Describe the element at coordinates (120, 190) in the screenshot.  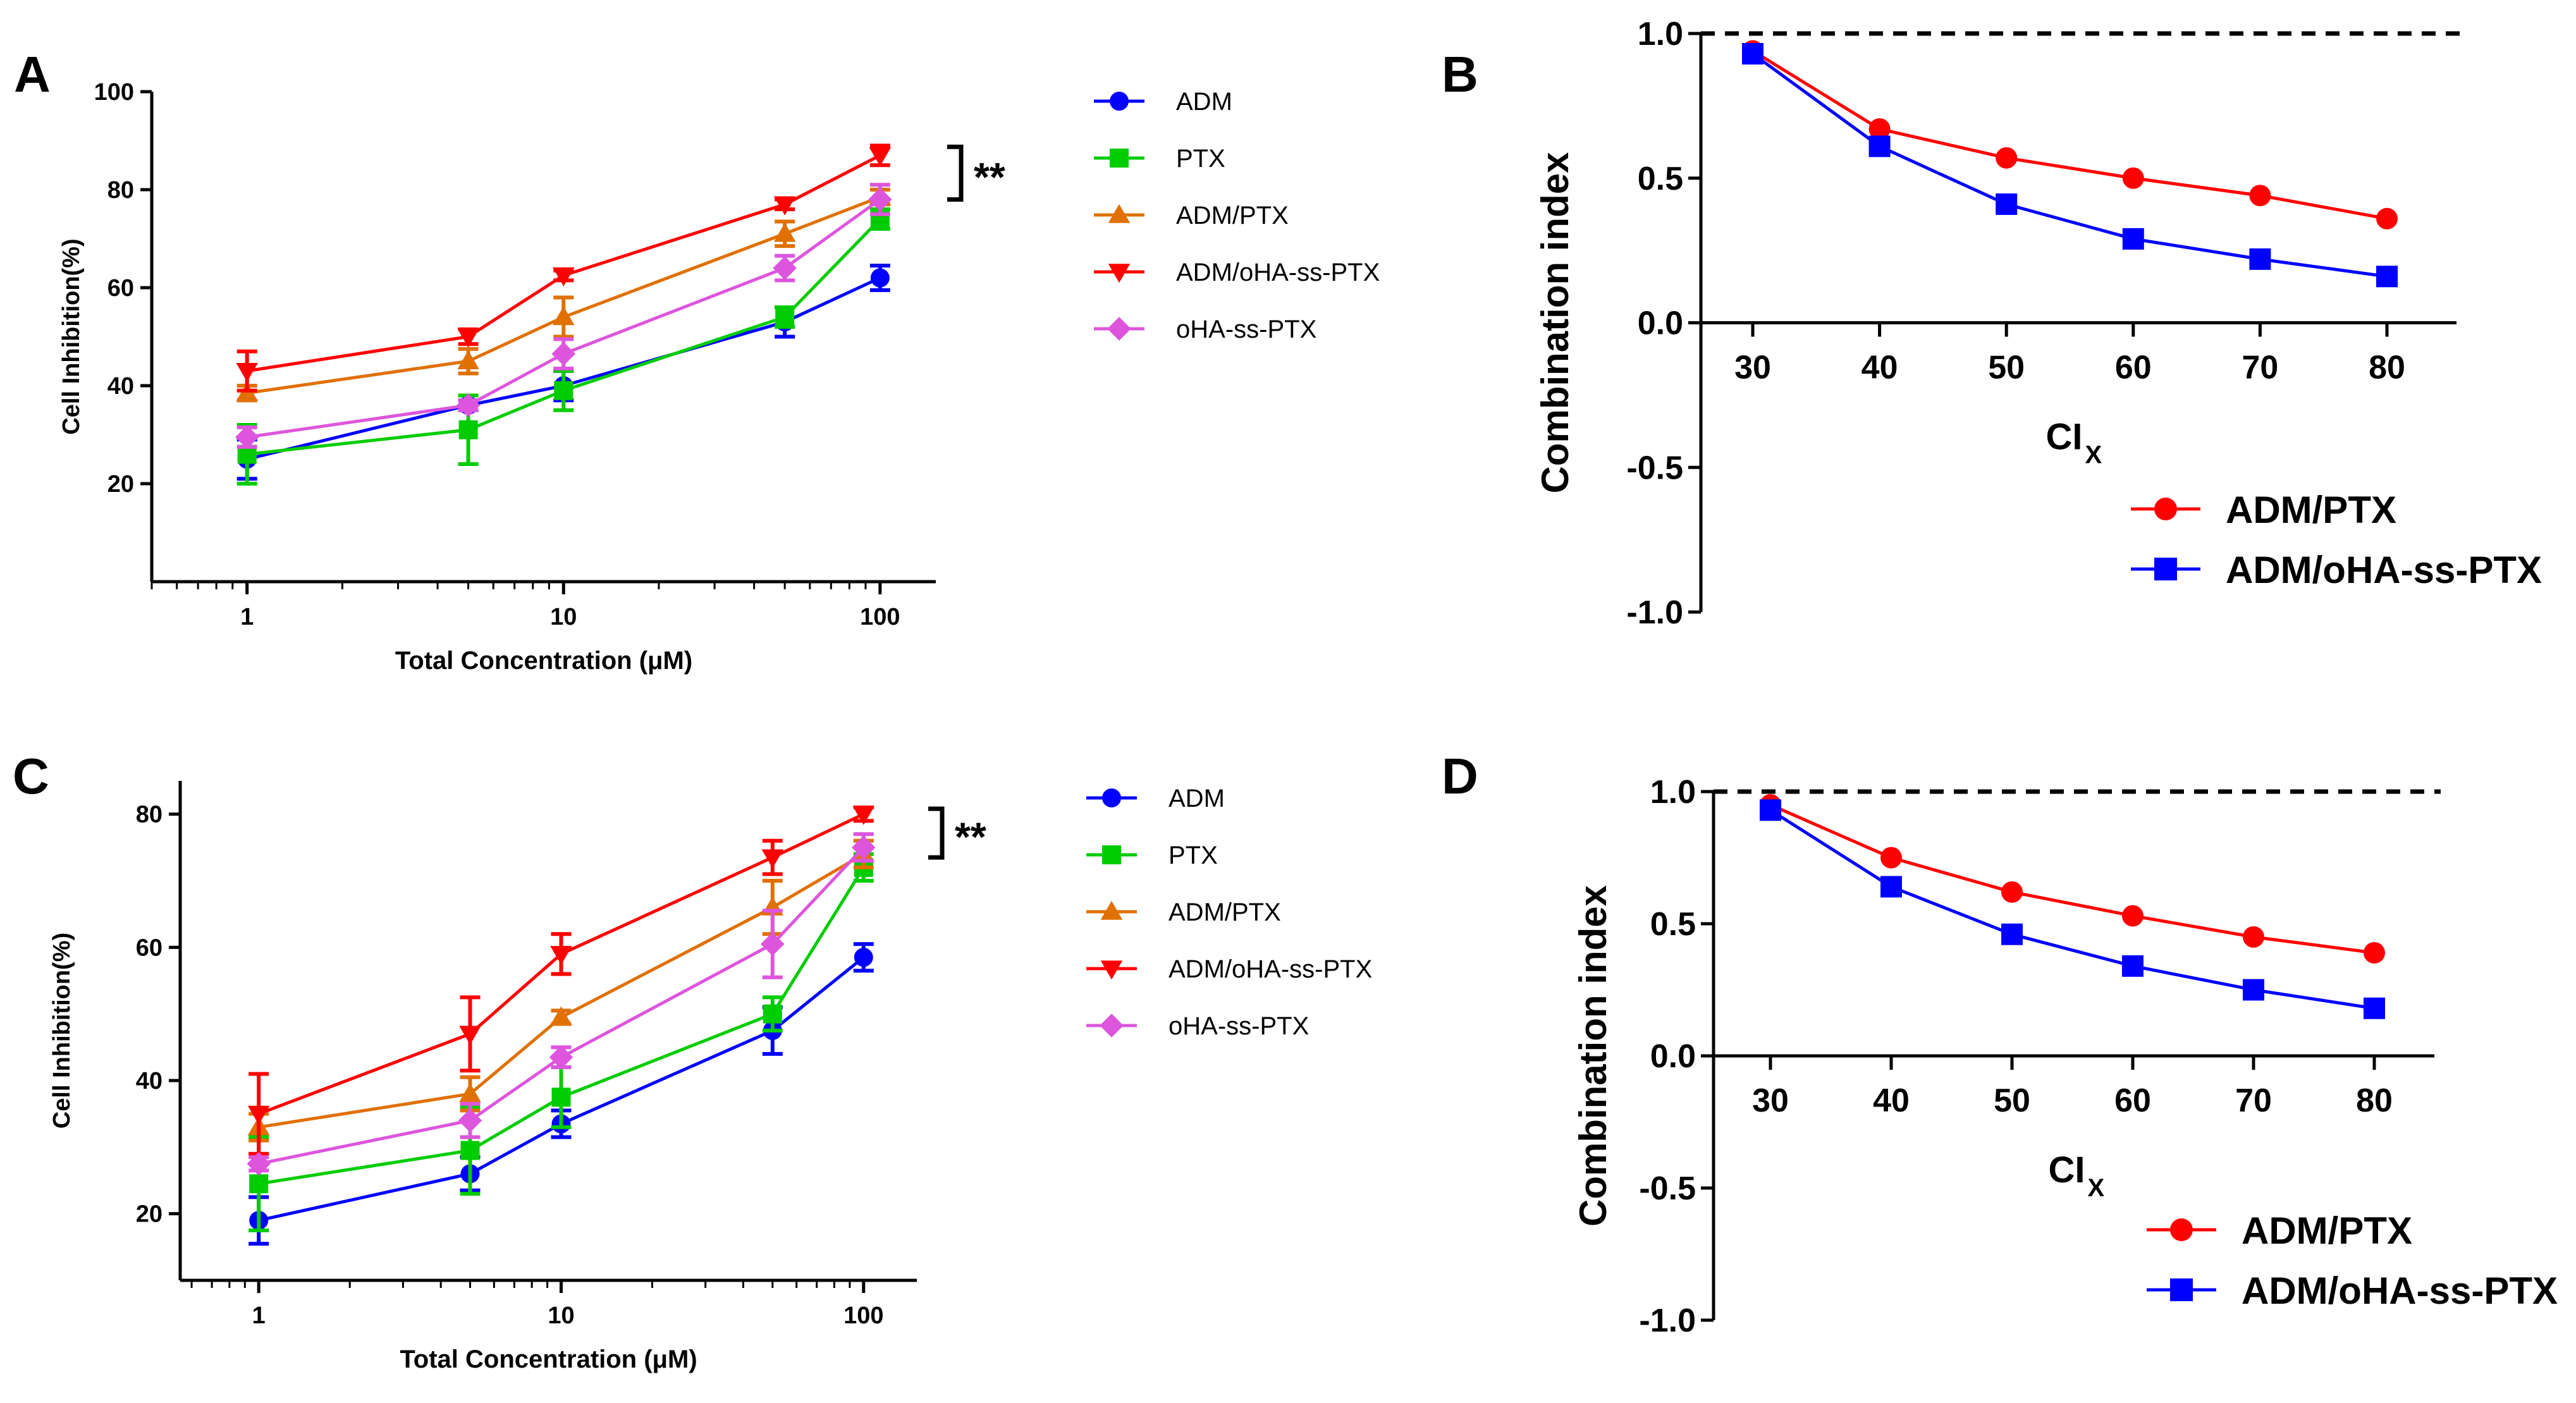
I see `y-tick-label: 80` at that location.